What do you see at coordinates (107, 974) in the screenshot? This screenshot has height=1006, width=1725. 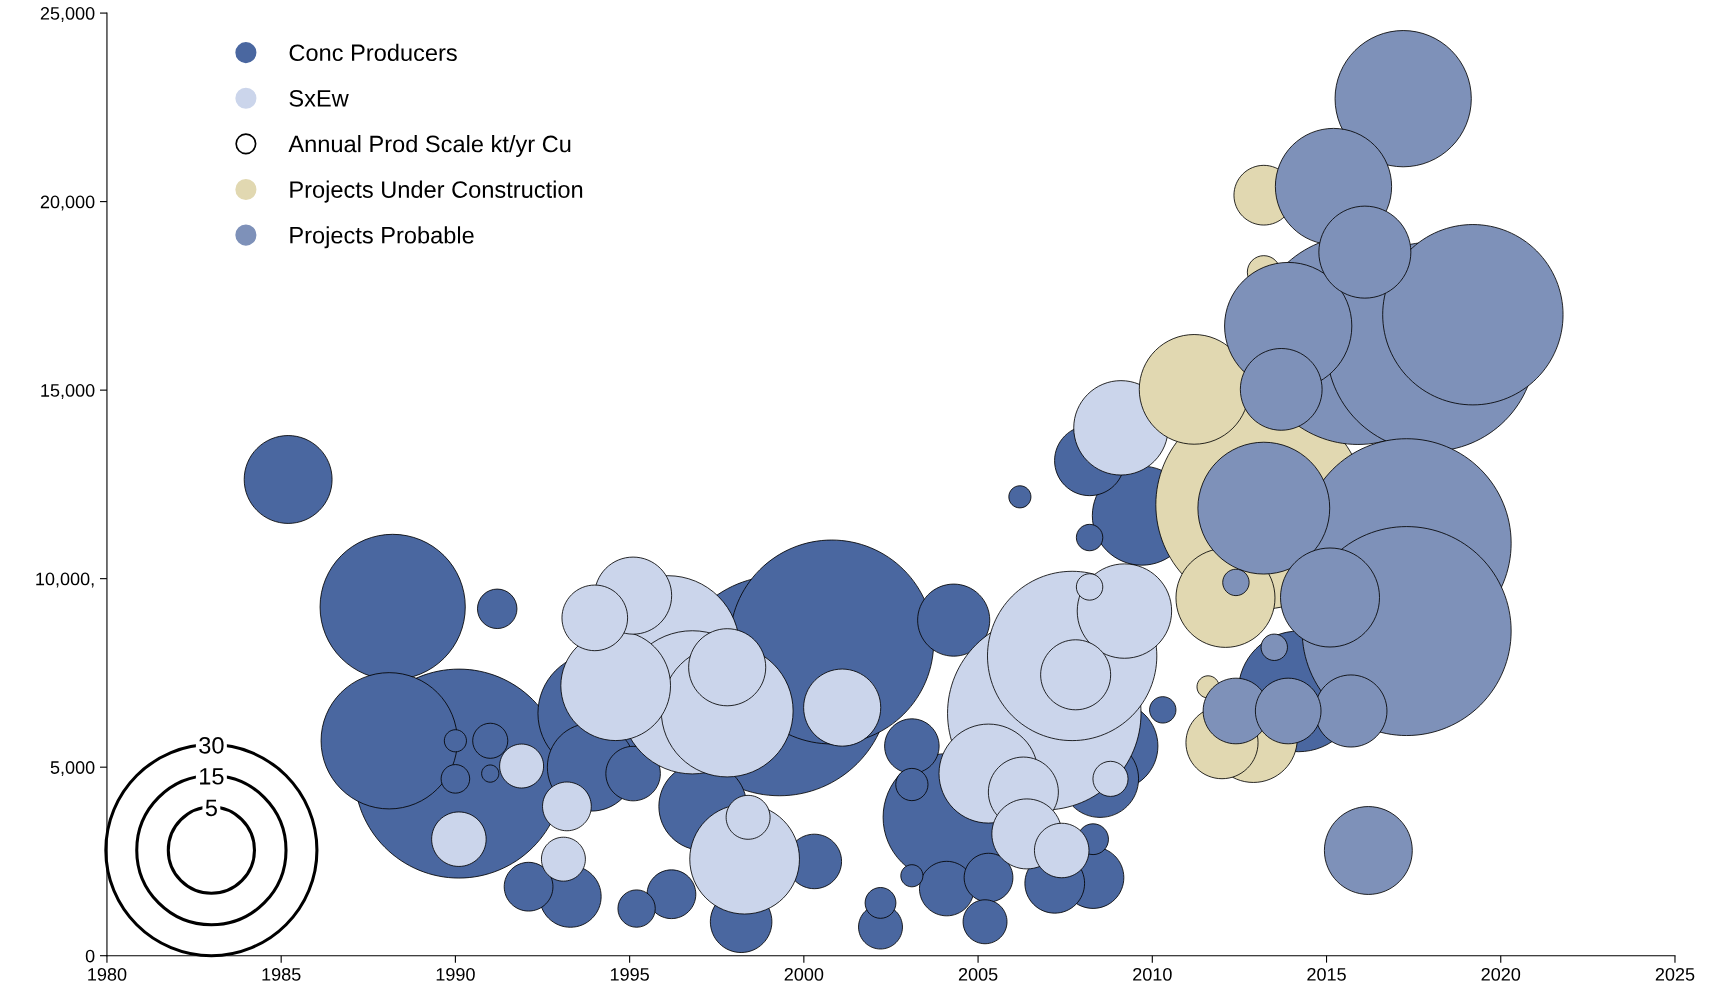 I see `x-tick-label: 1980` at bounding box center [107, 974].